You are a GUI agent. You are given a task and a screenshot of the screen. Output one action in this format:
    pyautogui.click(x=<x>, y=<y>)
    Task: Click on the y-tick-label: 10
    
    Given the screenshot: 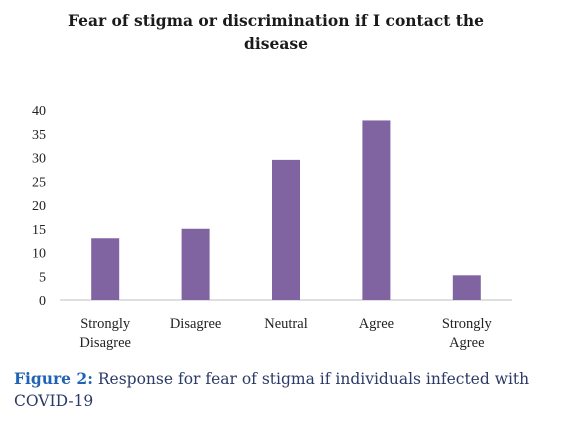 What is the action you would take?
    pyautogui.click(x=39, y=254)
    